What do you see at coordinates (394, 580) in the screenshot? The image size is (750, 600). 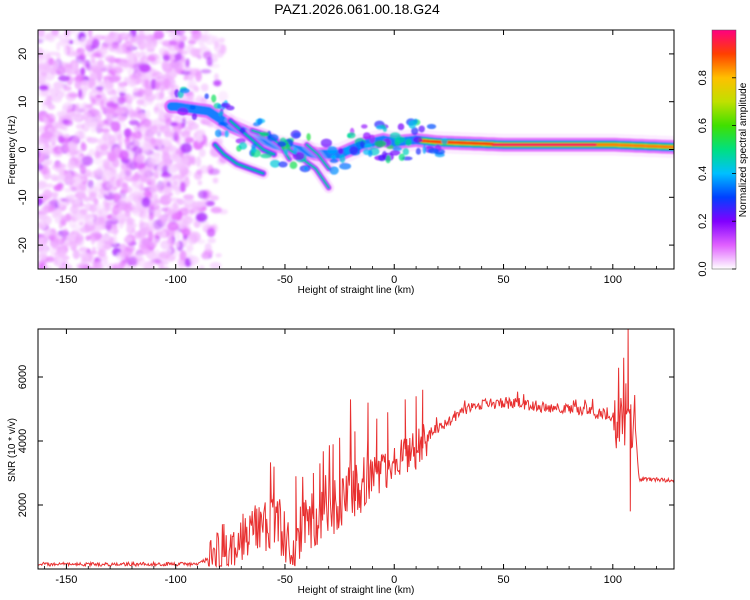 I see `snr-x-tick-label: 0` at bounding box center [394, 580].